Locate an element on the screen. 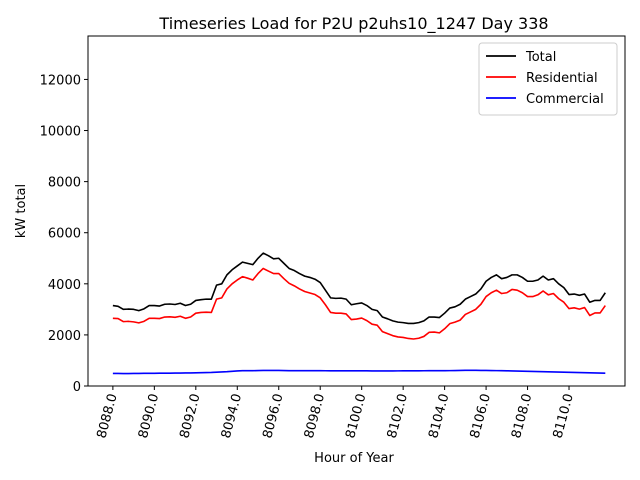 This screenshot has width=640, height=480. y-tick-label: 2000 is located at coordinates (64, 336).